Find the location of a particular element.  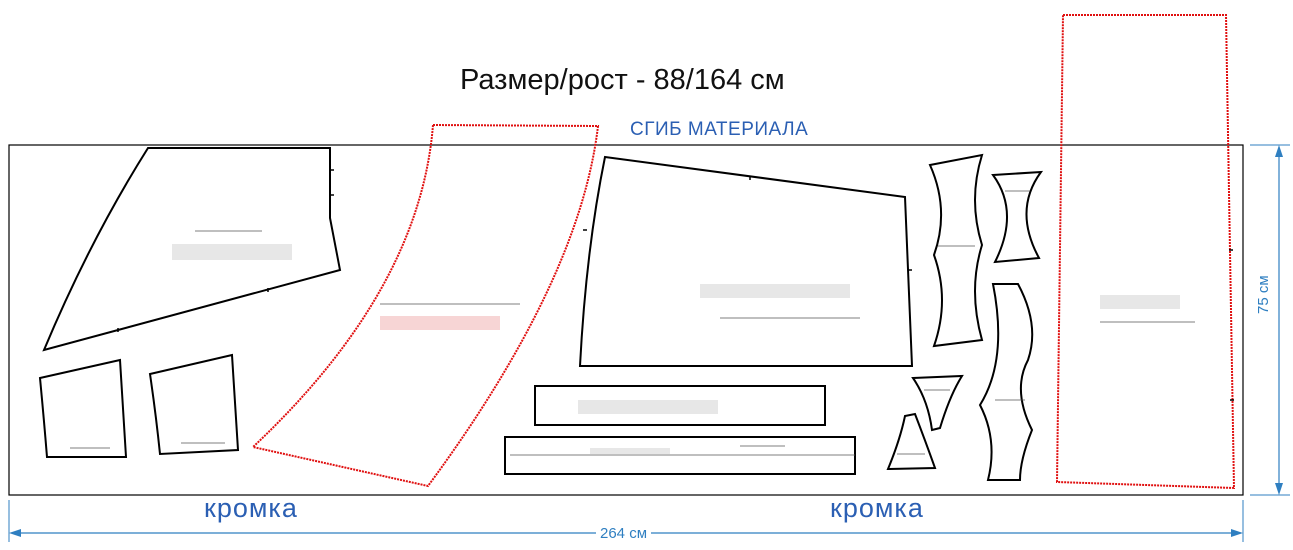

width-arrow-left is located at coordinates (15, 533).